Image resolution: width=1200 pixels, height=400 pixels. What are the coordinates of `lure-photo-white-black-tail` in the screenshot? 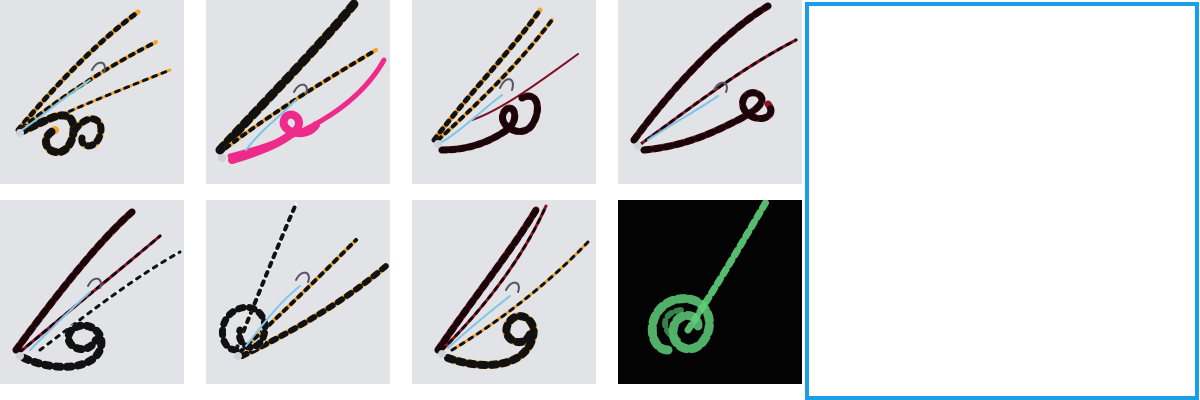 It's located at (92, 292).